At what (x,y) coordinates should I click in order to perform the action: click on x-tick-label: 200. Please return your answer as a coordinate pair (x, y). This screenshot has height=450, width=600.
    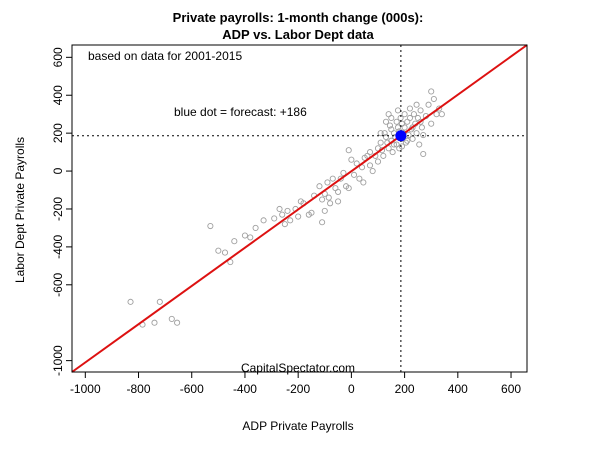
    Looking at the image, I should click on (405, 389).